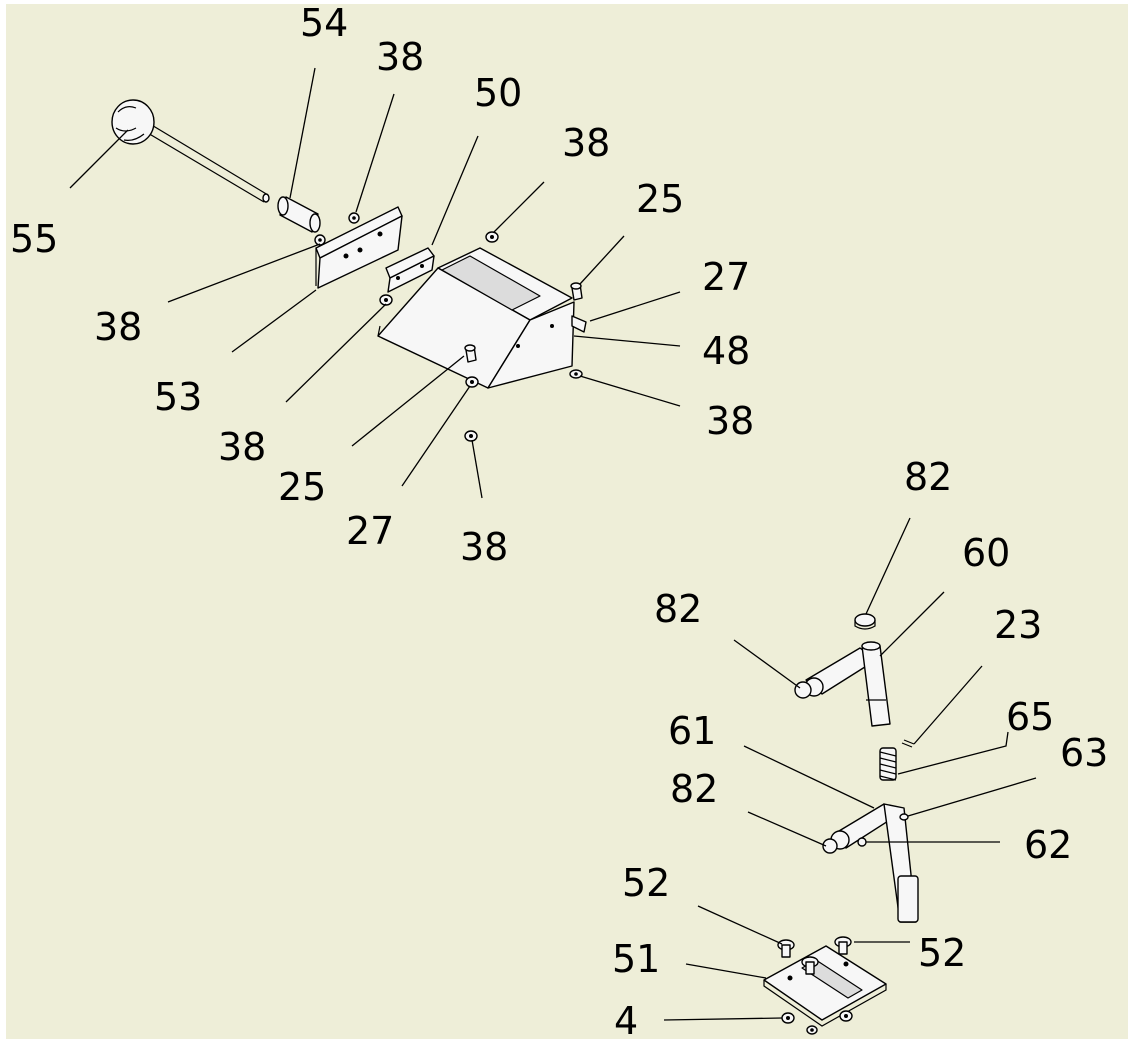 This screenshot has width=1132, height=1039. I want to click on part-23-small-pin, so click(908, 743).